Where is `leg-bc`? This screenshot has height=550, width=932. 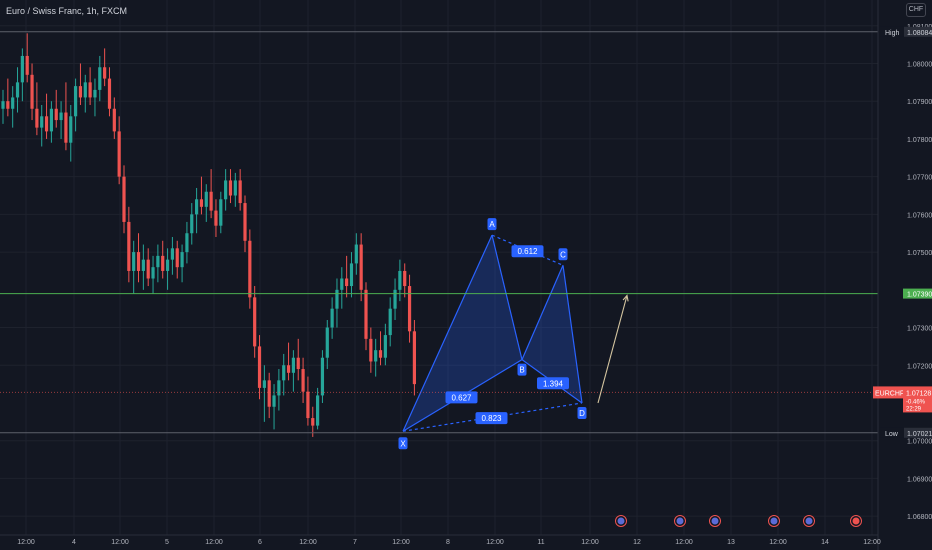 leg-bc is located at coordinates (542, 312).